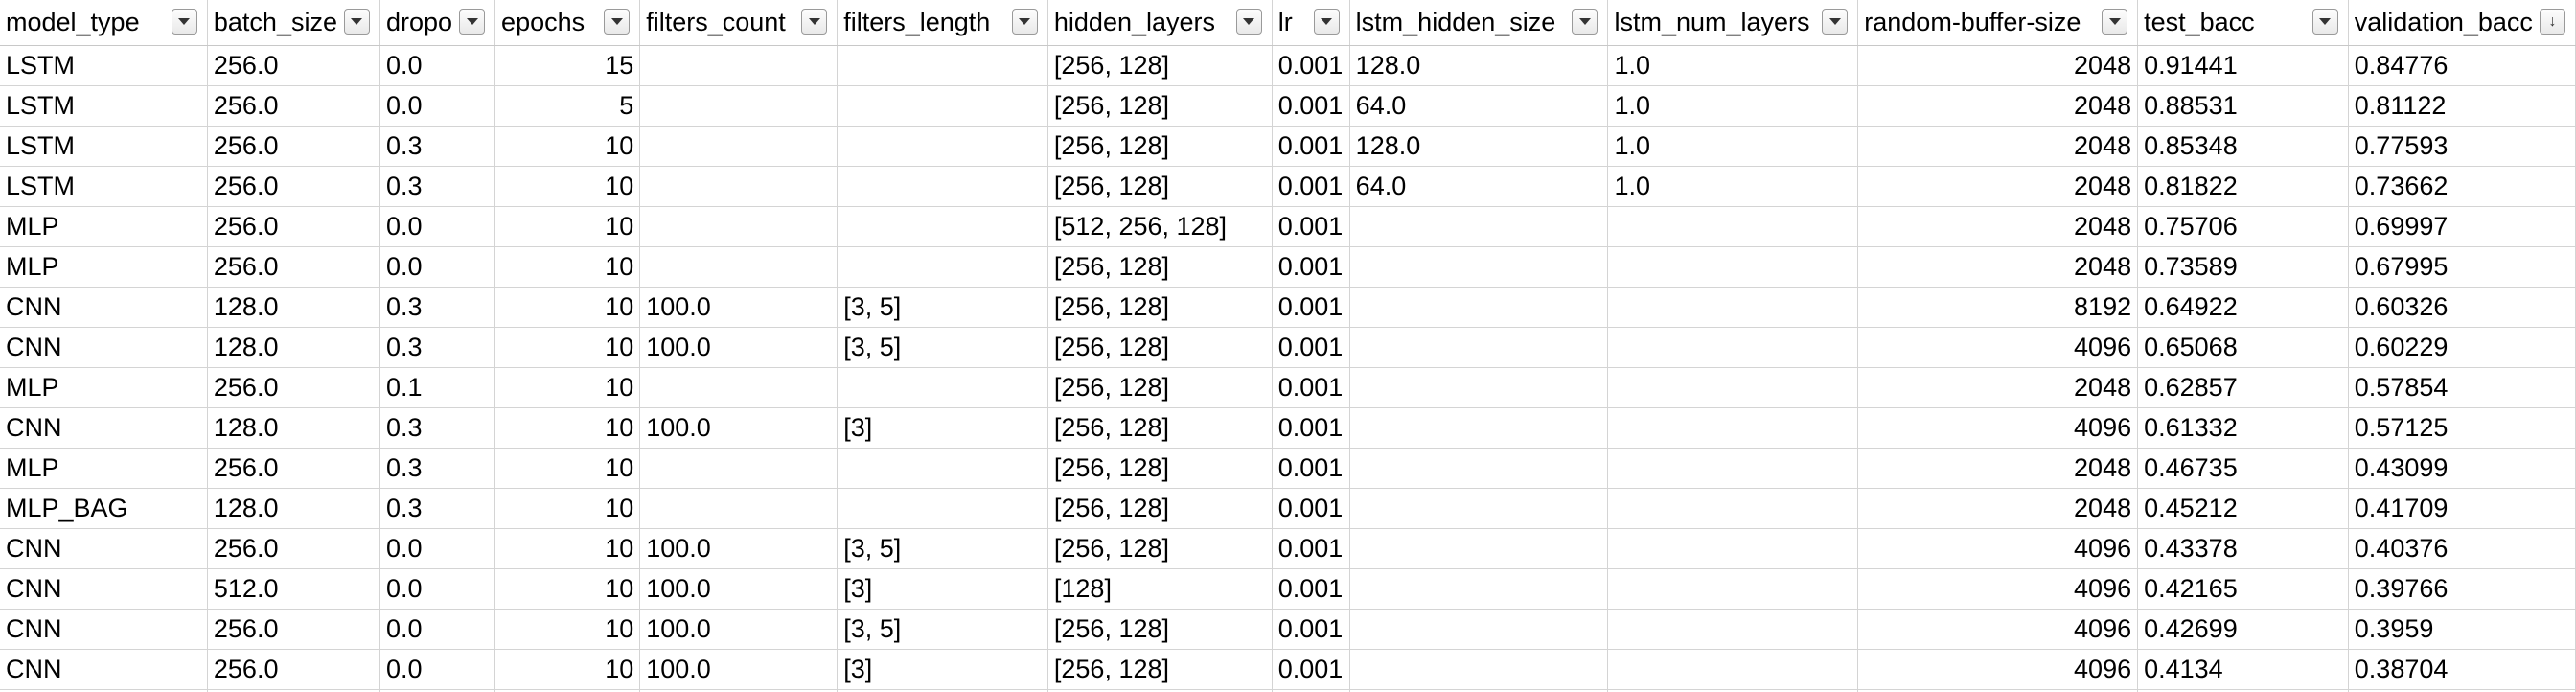 Image resolution: width=2576 pixels, height=692 pixels. What do you see at coordinates (942, 589) in the screenshot?
I see `table-cell: [3]` at bounding box center [942, 589].